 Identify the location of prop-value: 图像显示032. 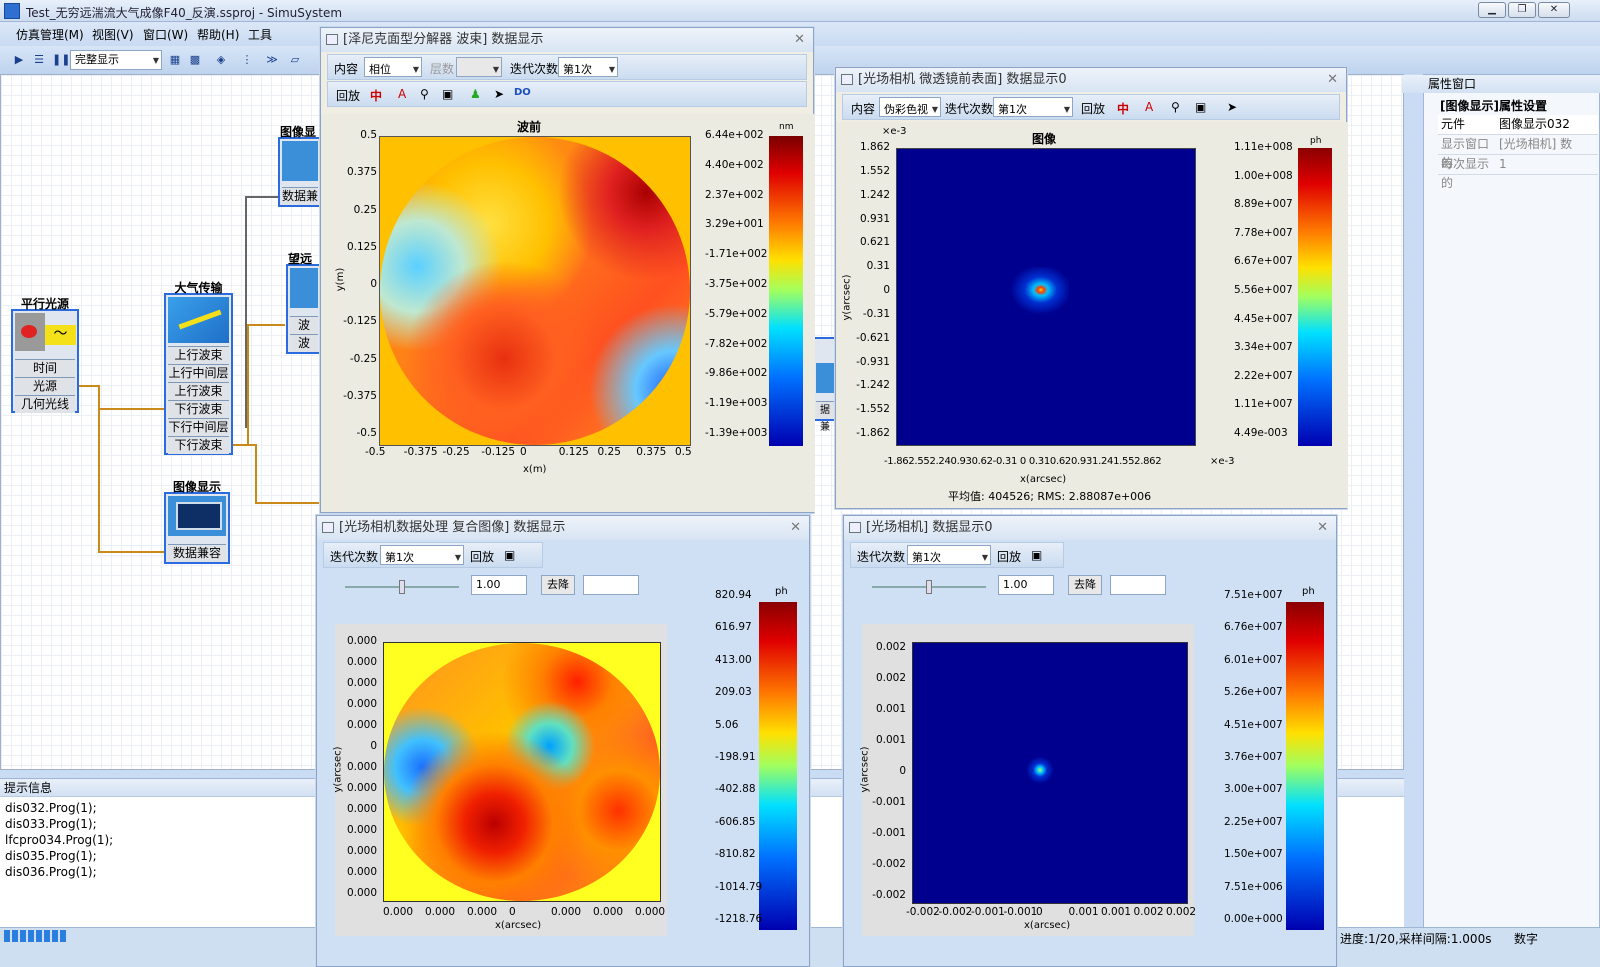
(1547, 125).